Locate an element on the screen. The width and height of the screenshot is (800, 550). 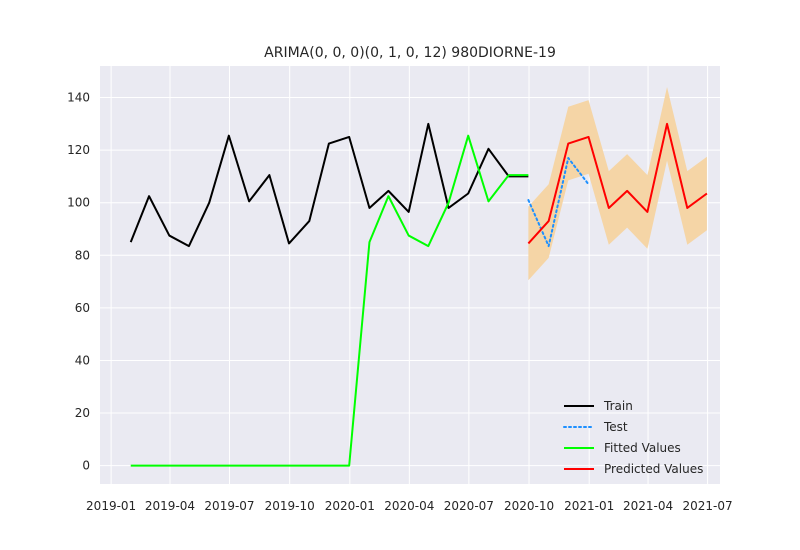
y-tick-label: 0 is located at coordinates (86, 466).